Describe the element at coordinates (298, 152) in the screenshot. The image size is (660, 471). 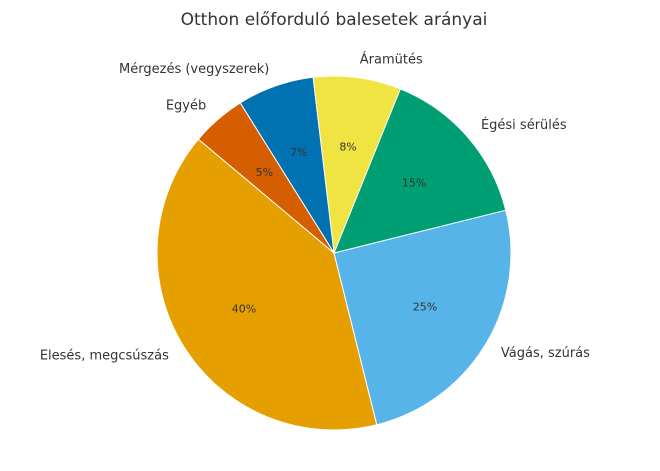
I see `value-label: 7%` at that location.